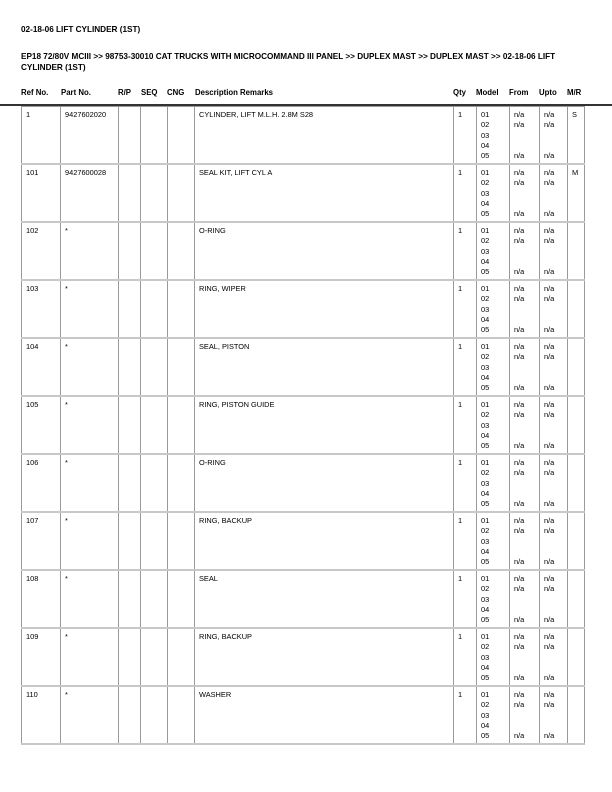  What do you see at coordinates (459, 92) in the screenshot?
I see `header-qty: Qty` at bounding box center [459, 92].